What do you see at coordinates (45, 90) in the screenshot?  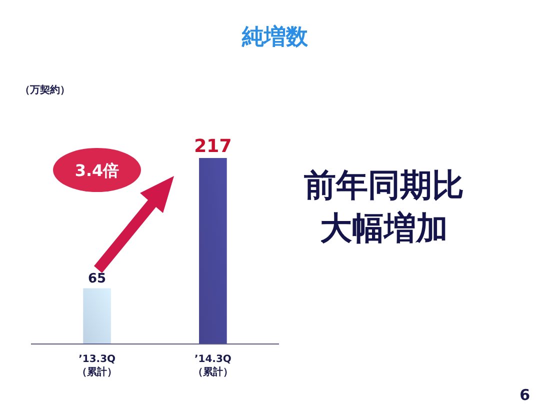 I see `text: （万契約）` at bounding box center [45, 90].